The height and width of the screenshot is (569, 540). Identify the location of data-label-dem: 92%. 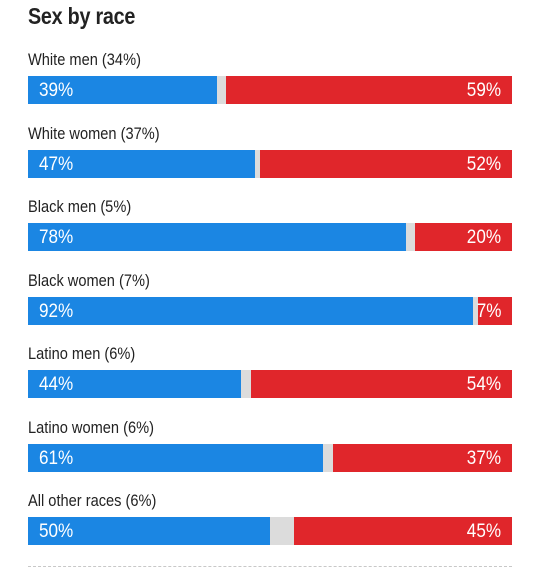
(56, 311).